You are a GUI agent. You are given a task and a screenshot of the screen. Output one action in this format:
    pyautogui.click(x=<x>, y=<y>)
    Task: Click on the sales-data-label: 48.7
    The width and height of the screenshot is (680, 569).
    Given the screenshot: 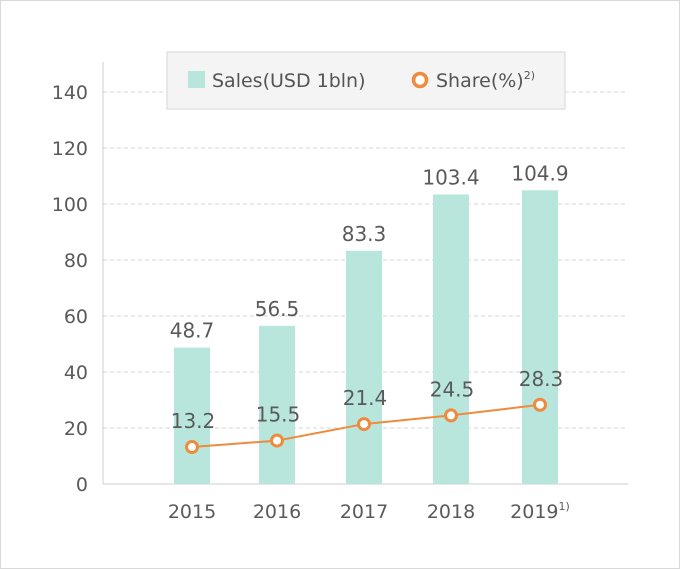 What is the action you would take?
    pyautogui.click(x=192, y=331)
    